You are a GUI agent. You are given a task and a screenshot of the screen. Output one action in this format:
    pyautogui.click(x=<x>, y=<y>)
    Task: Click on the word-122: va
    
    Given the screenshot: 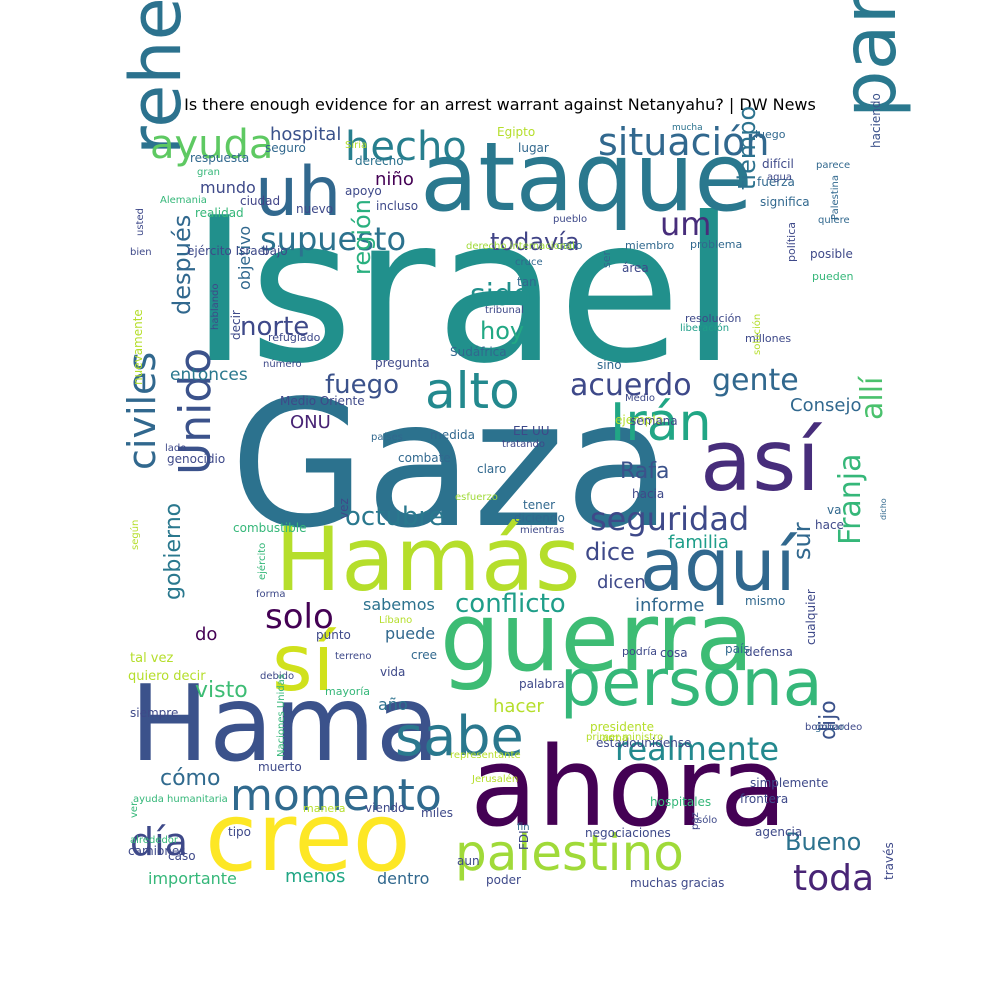 What is the action you would take?
    pyautogui.click(x=834, y=510)
    